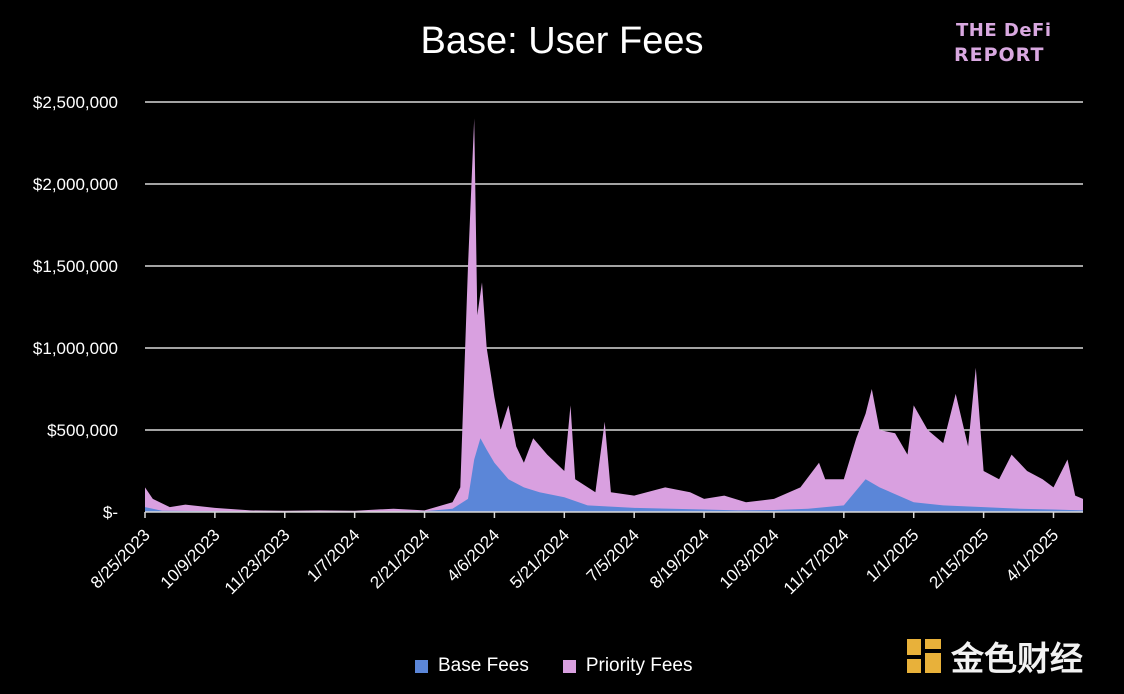  Describe the element at coordinates (333, 555) in the screenshot. I see `x-tick-label: 1/7/2024` at that location.